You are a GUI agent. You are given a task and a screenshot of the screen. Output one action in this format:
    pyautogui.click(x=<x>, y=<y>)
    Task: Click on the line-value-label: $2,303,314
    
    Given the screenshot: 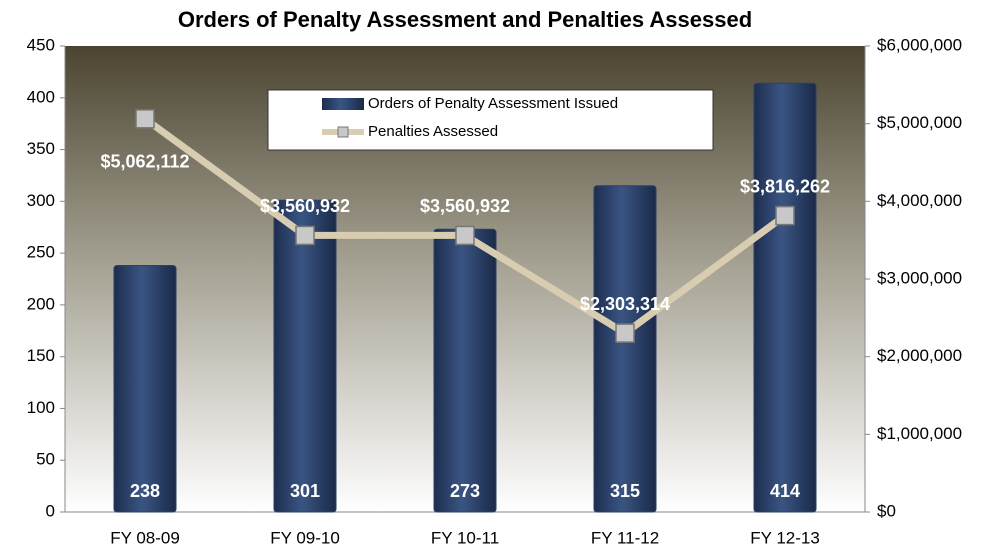 What is the action you would take?
    pyautogui.click(x=625, y=304)
    